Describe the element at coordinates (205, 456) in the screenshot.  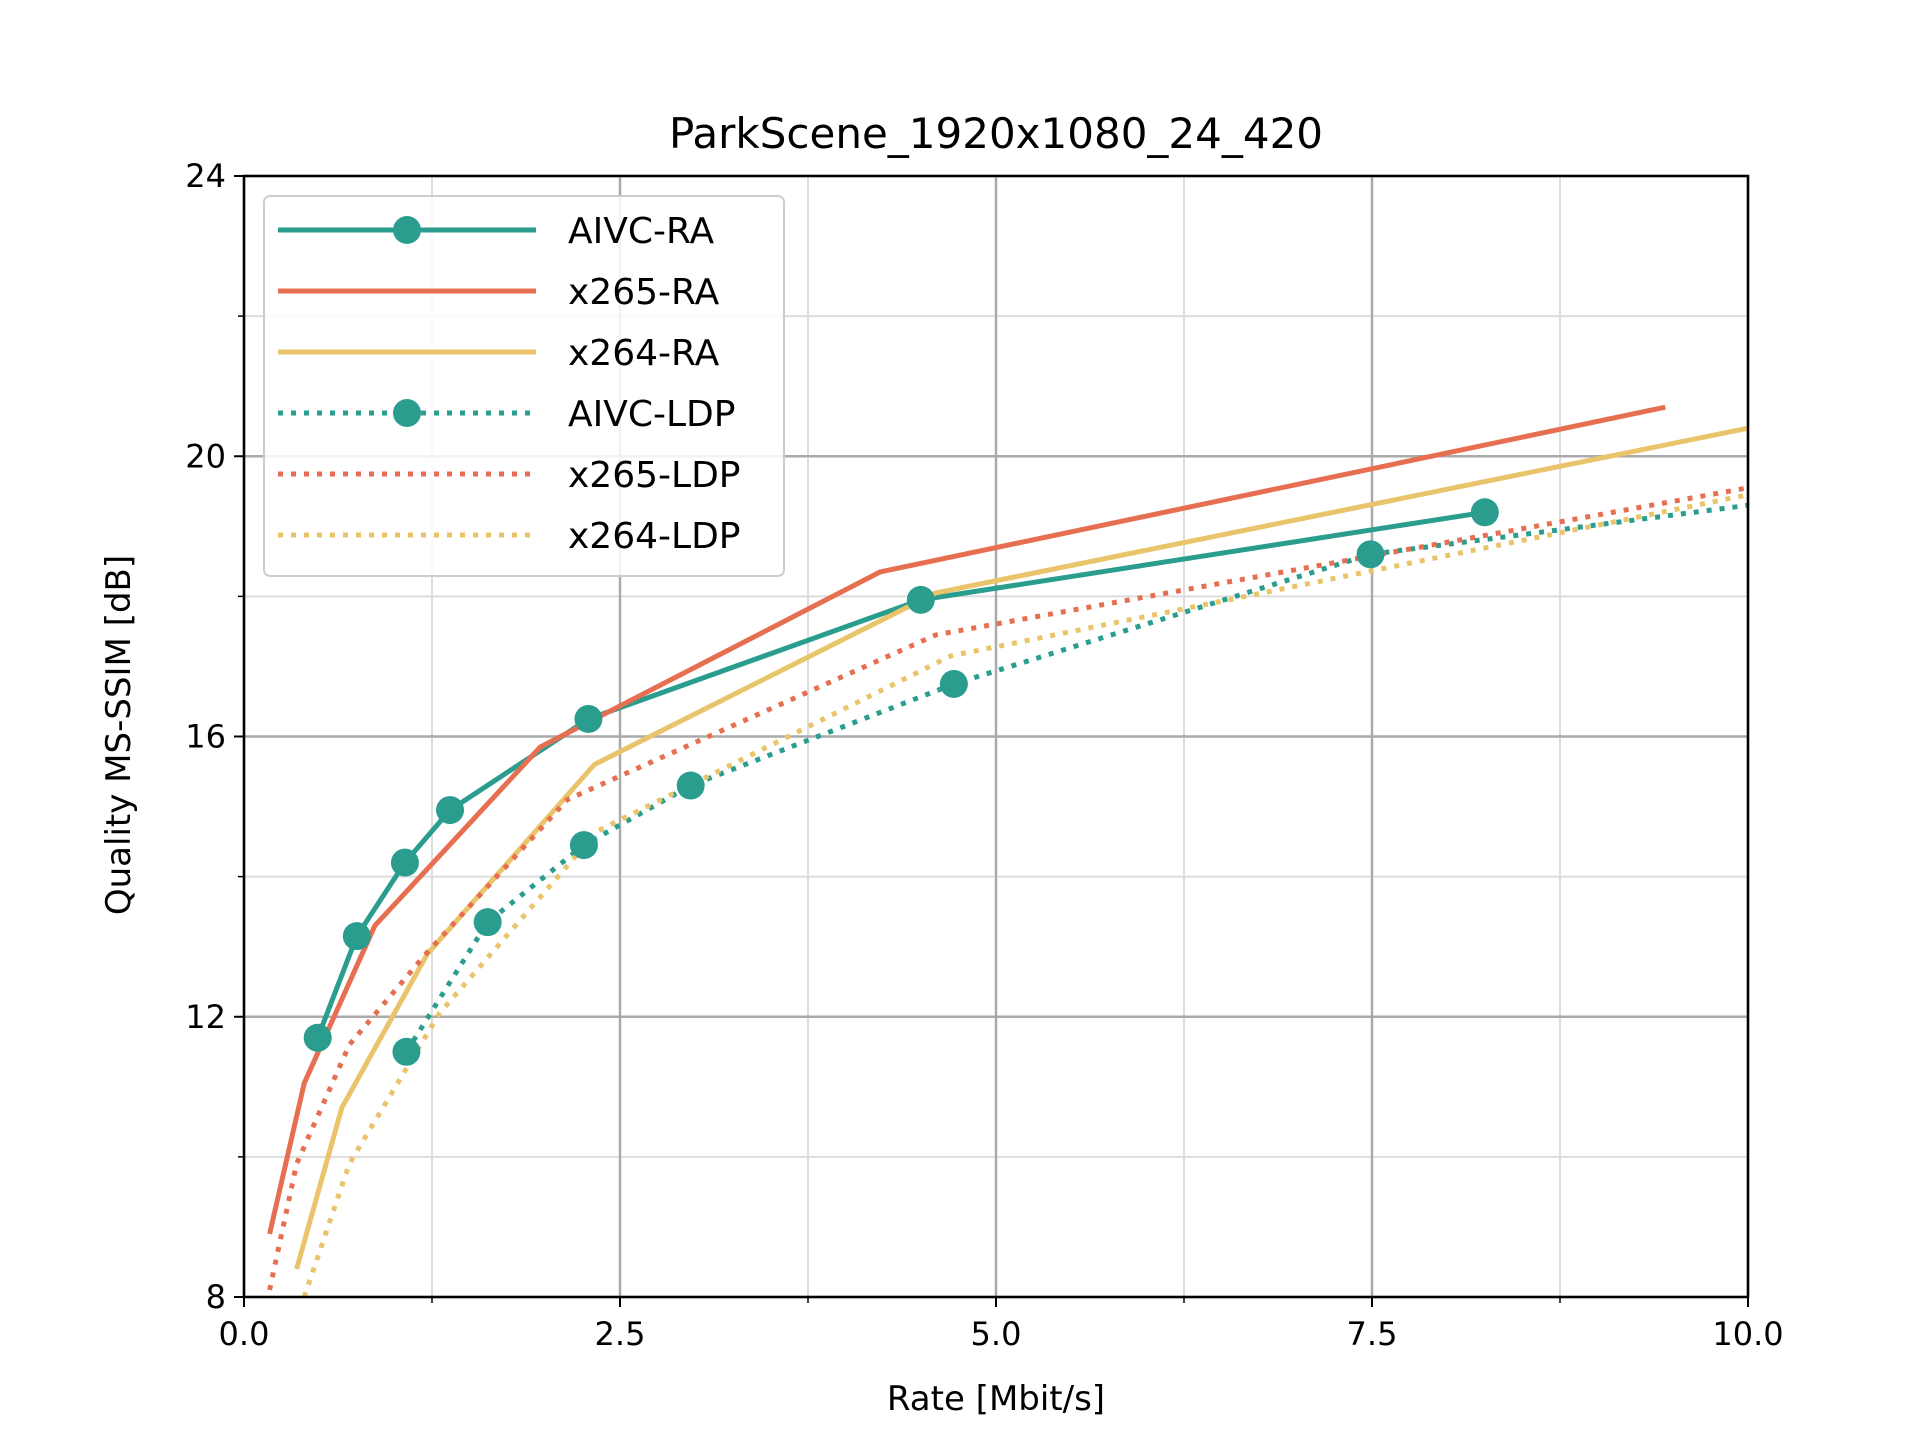
I see `y-tick-label: 20` at that location.